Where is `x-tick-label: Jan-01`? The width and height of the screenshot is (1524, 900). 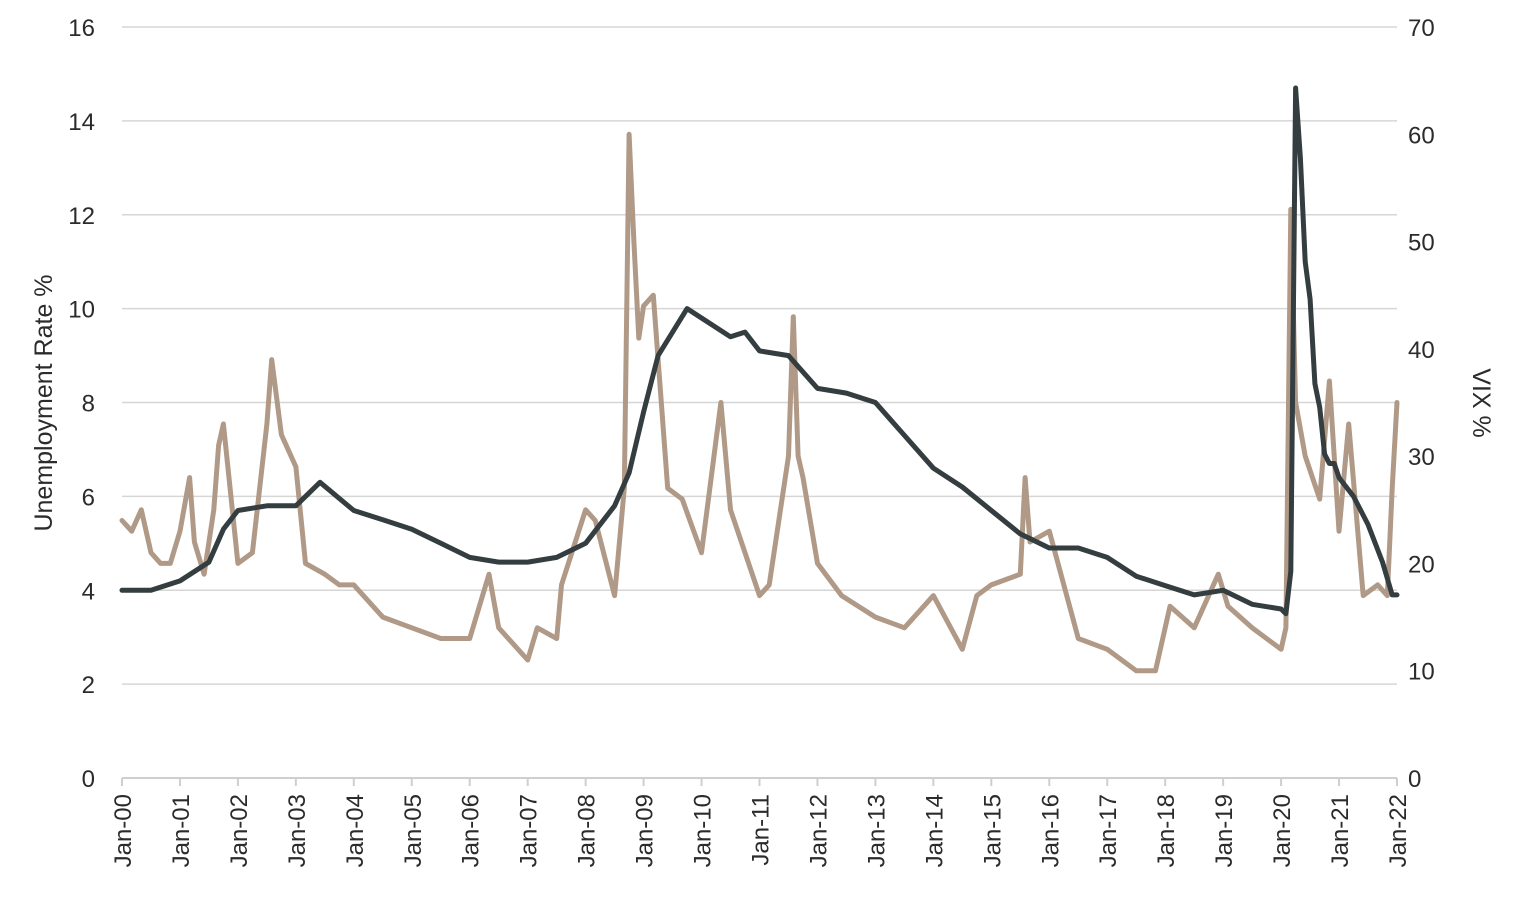 x-tick-label: Jan-01 is located at coordinates (181, 830).